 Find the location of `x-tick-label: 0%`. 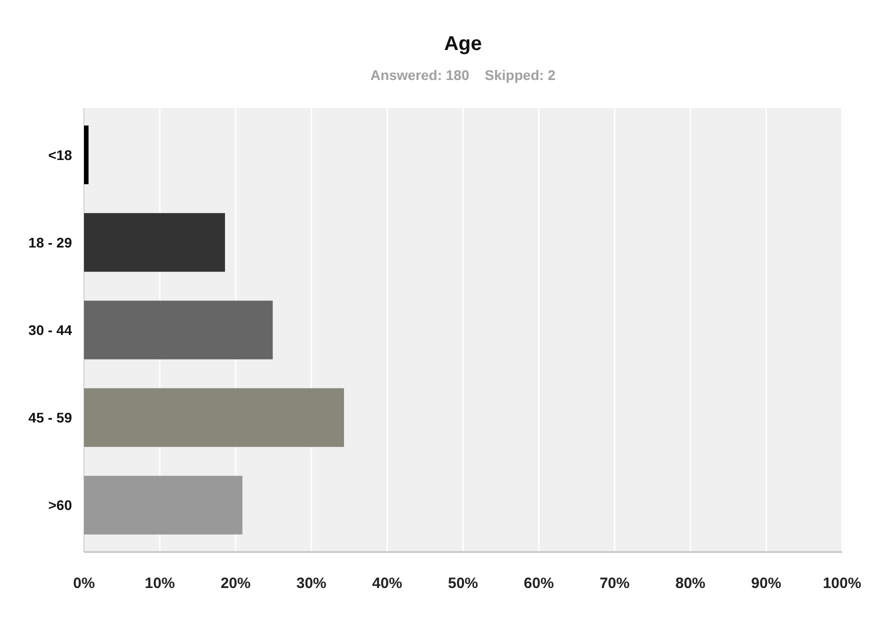

x-tick-label: 0% is located at coordinates (84, 583).